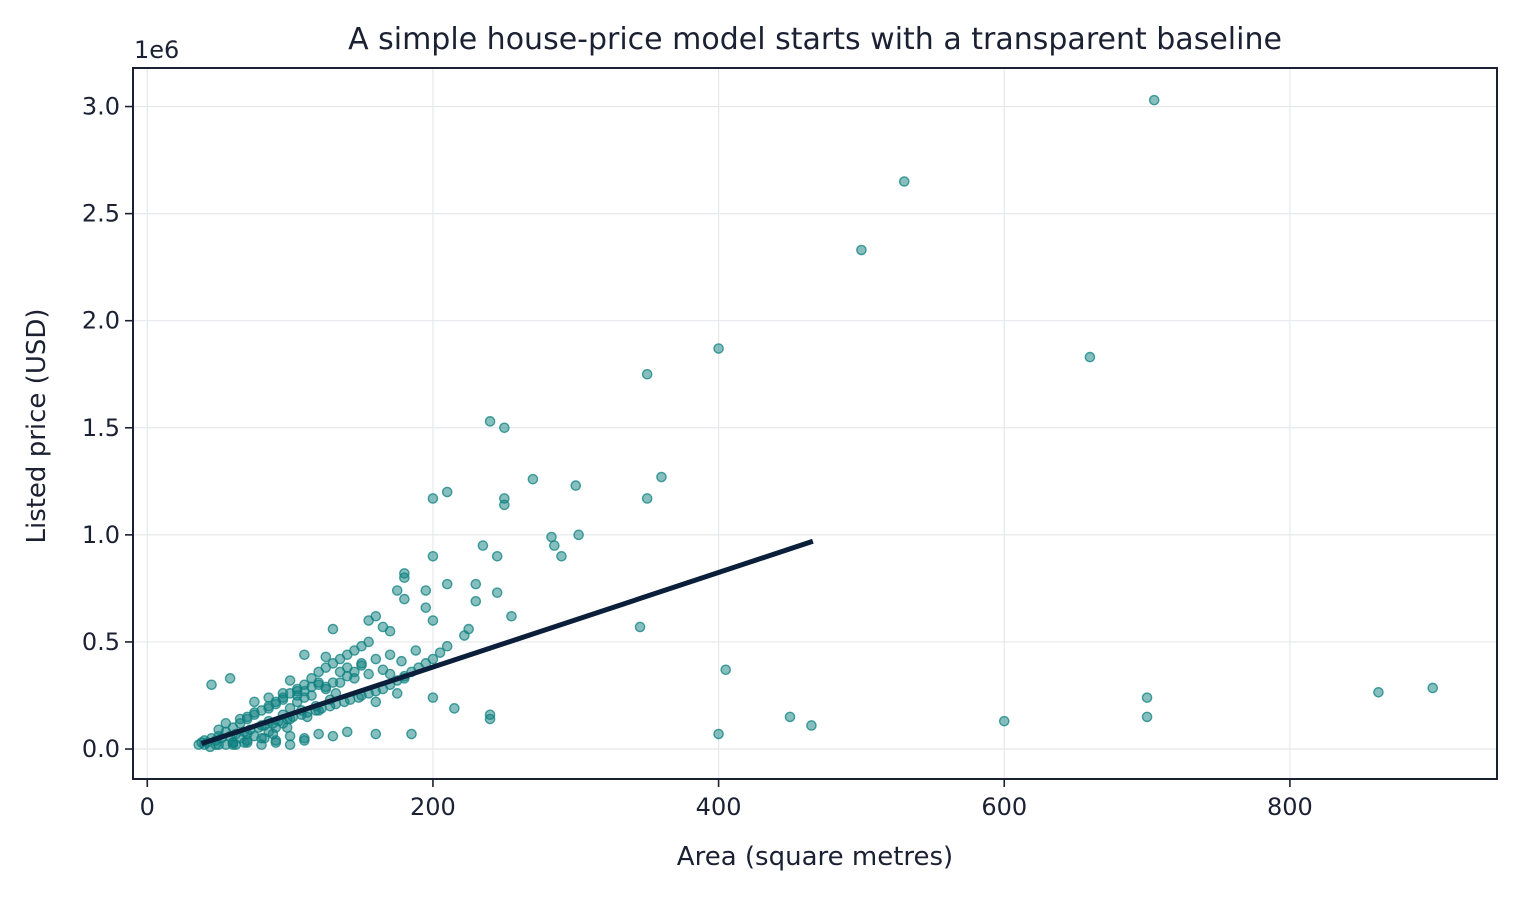 This screenshot has width=1519, height=899. I want to click on x-tick-label: 400, so click(719, 807).